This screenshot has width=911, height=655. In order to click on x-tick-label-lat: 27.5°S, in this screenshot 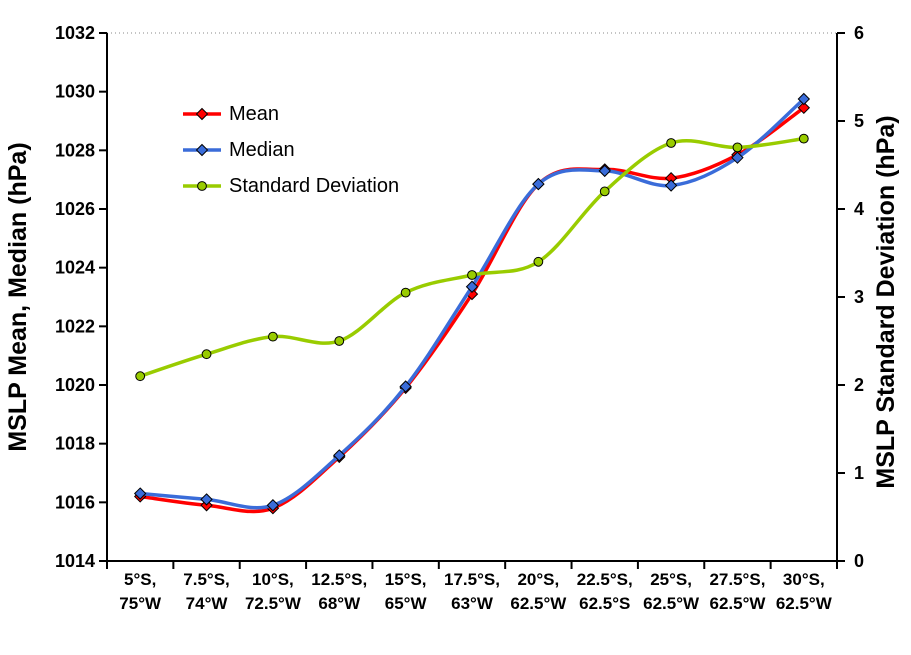, I will do `click(737, 579)`.